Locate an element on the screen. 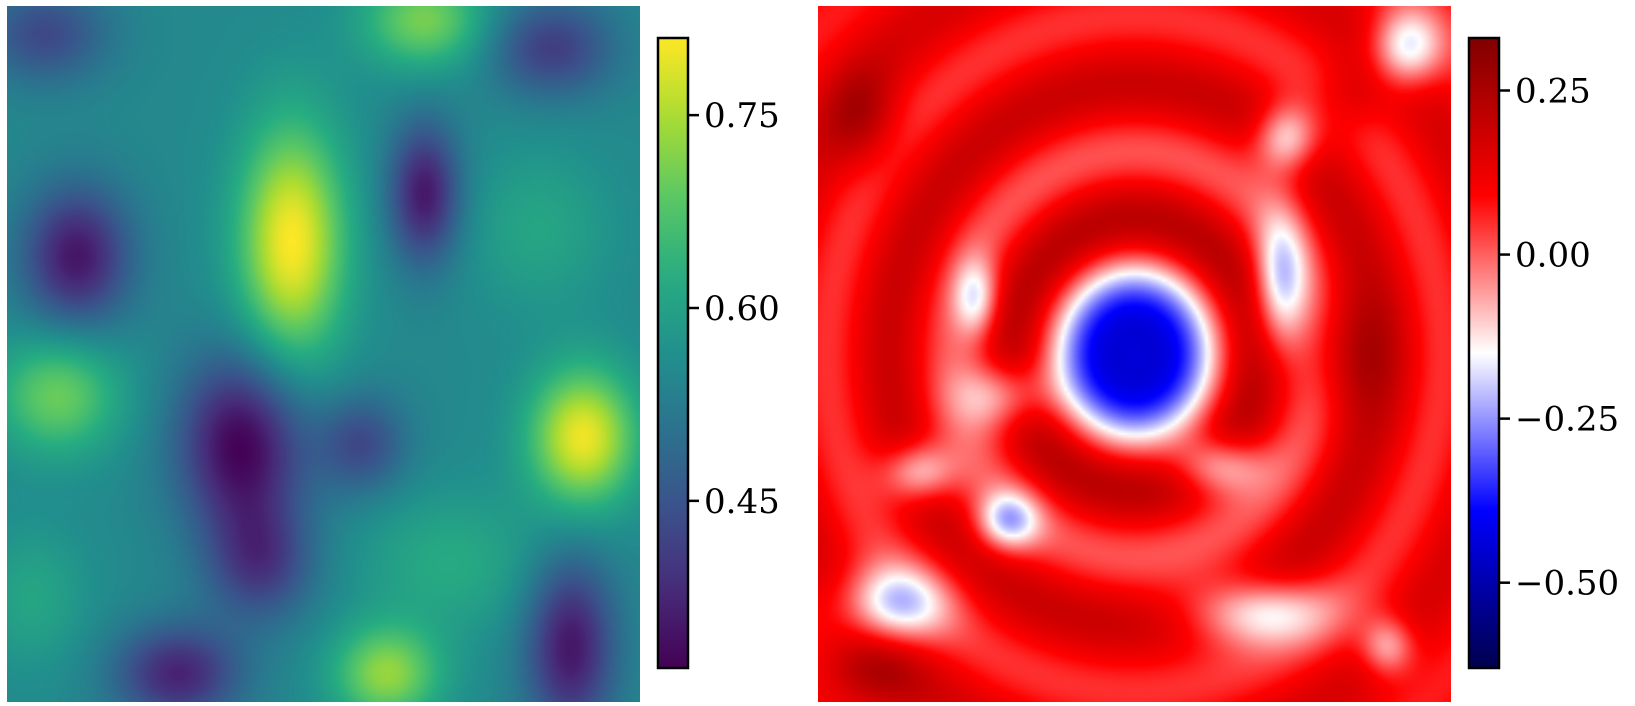 The height and width of the screenshot is (706, 1635). right-colorbar-gradient is located at coordinates (1484, 353).